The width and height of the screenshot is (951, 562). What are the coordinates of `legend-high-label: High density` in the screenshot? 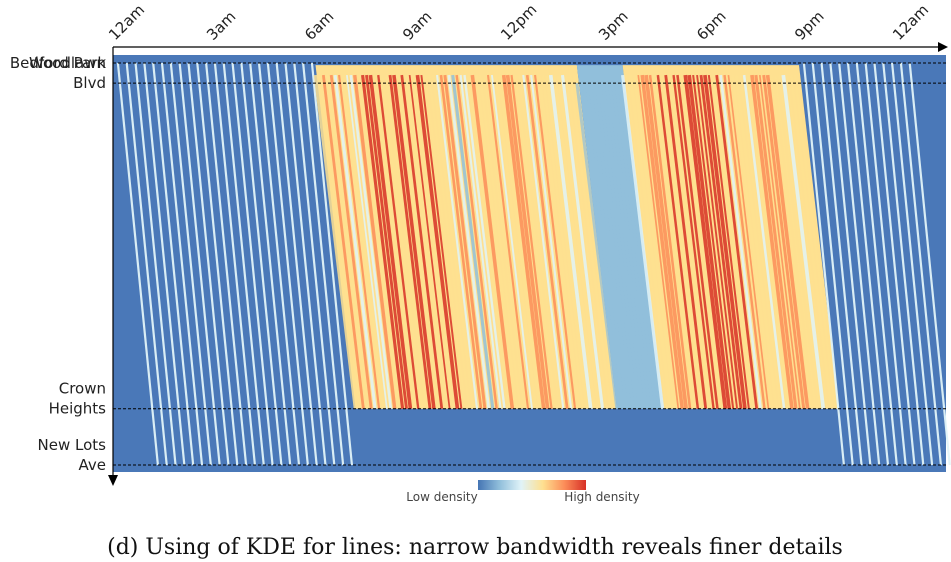 It's located at (601, 497).